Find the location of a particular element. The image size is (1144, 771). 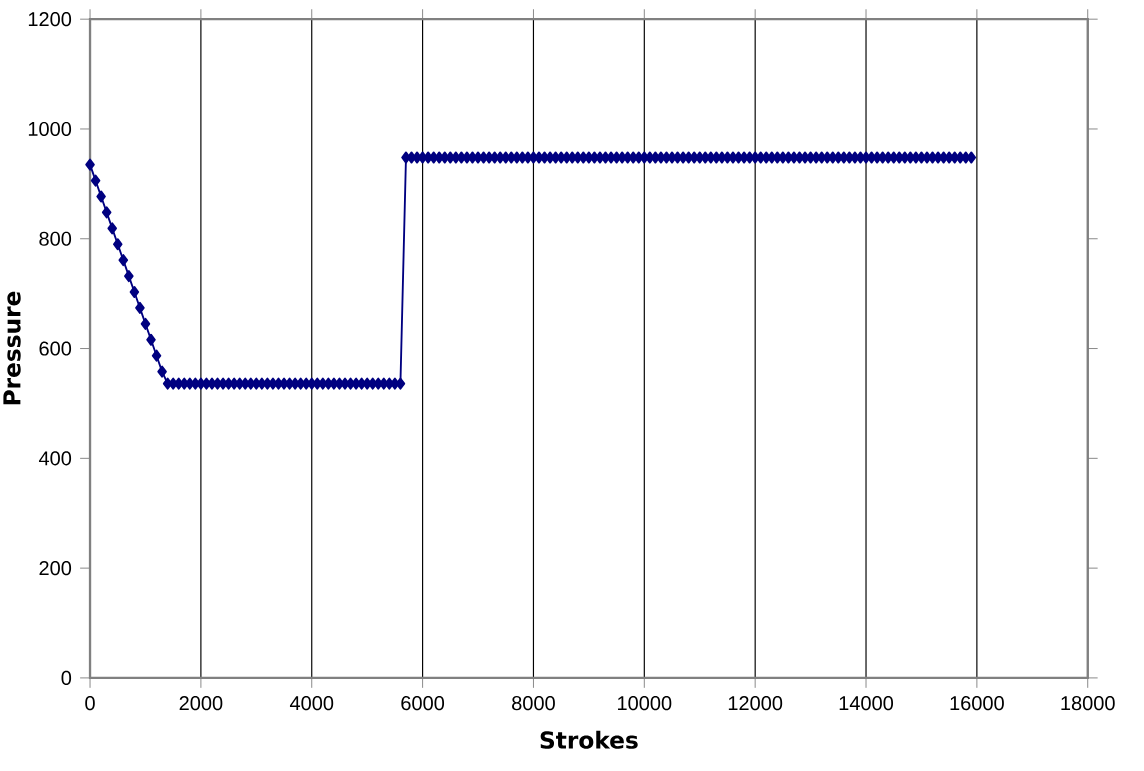

x-tick-label: 0 is located at coordinates (90, 703).